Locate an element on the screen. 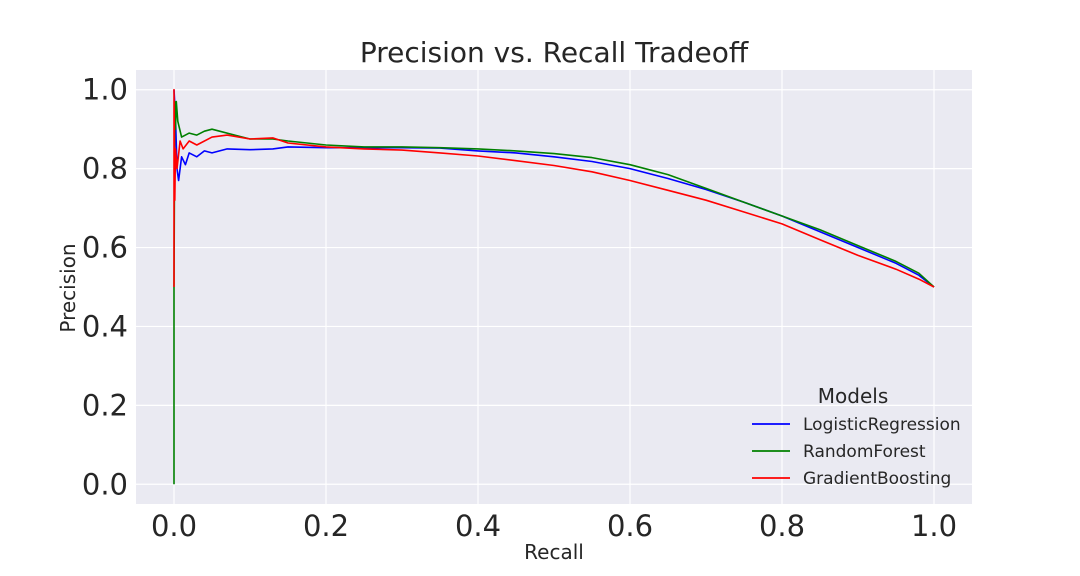 The image size is (1080, 576). y-tick-label: 0.6 is located at coordinates (105, 248).